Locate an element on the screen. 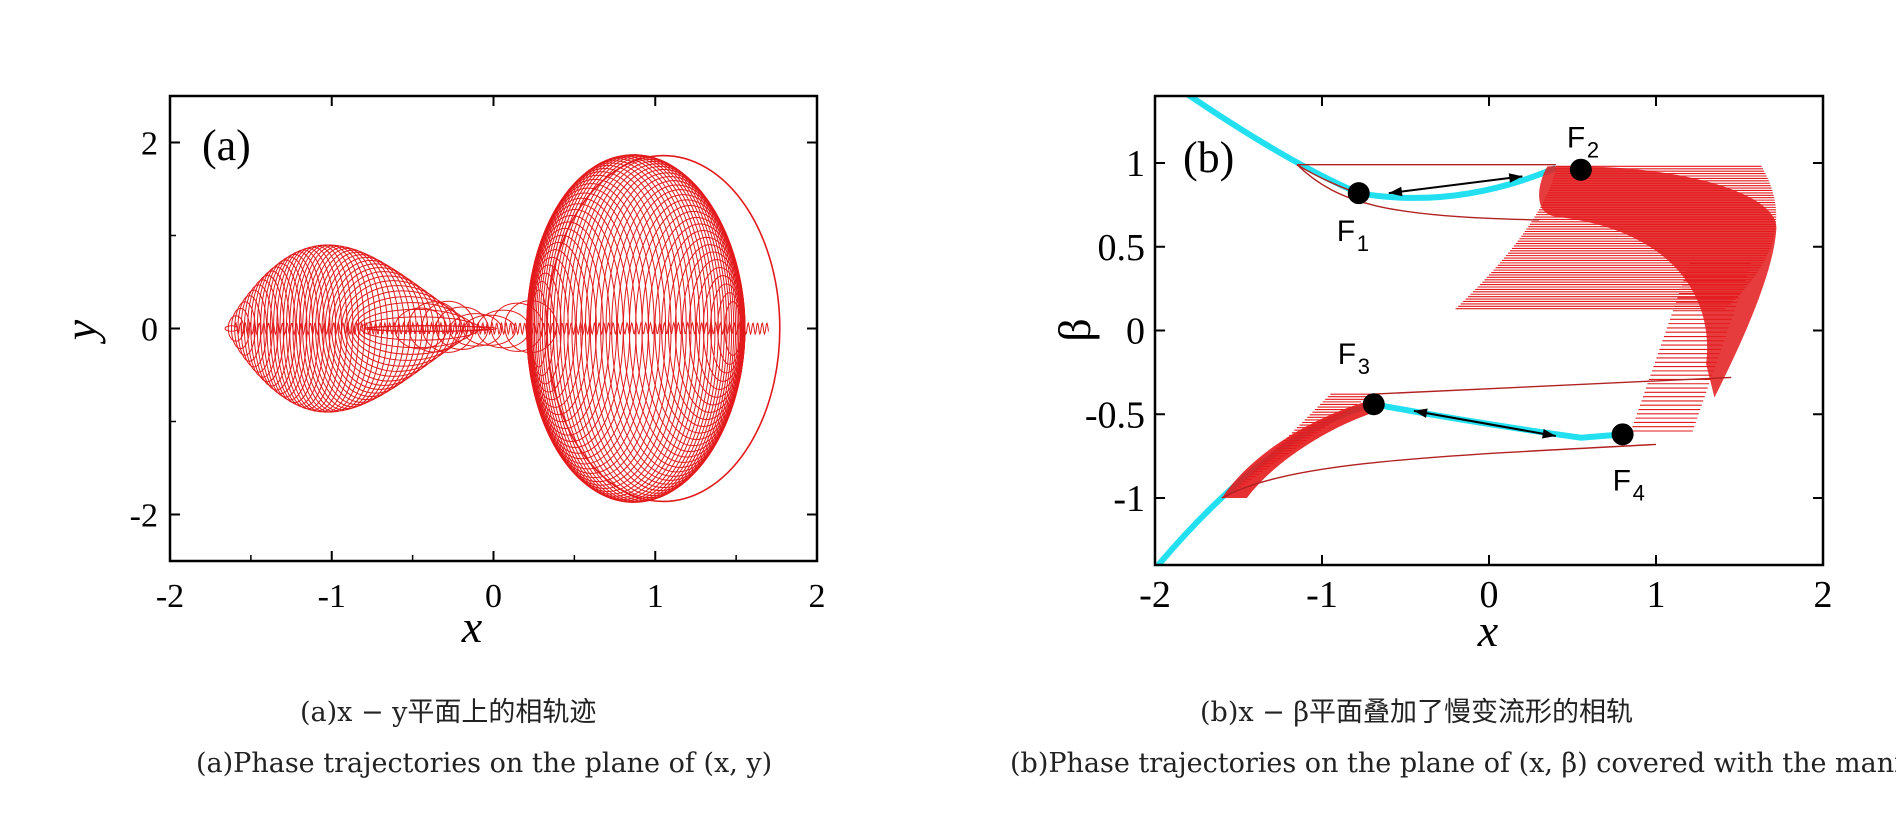 The height and width of the screenshot is (821, 1896). panel-b-caption-cn: (b)x − β平面叠加了慢变流形的相轨 is located at coordinates (1416, 712).